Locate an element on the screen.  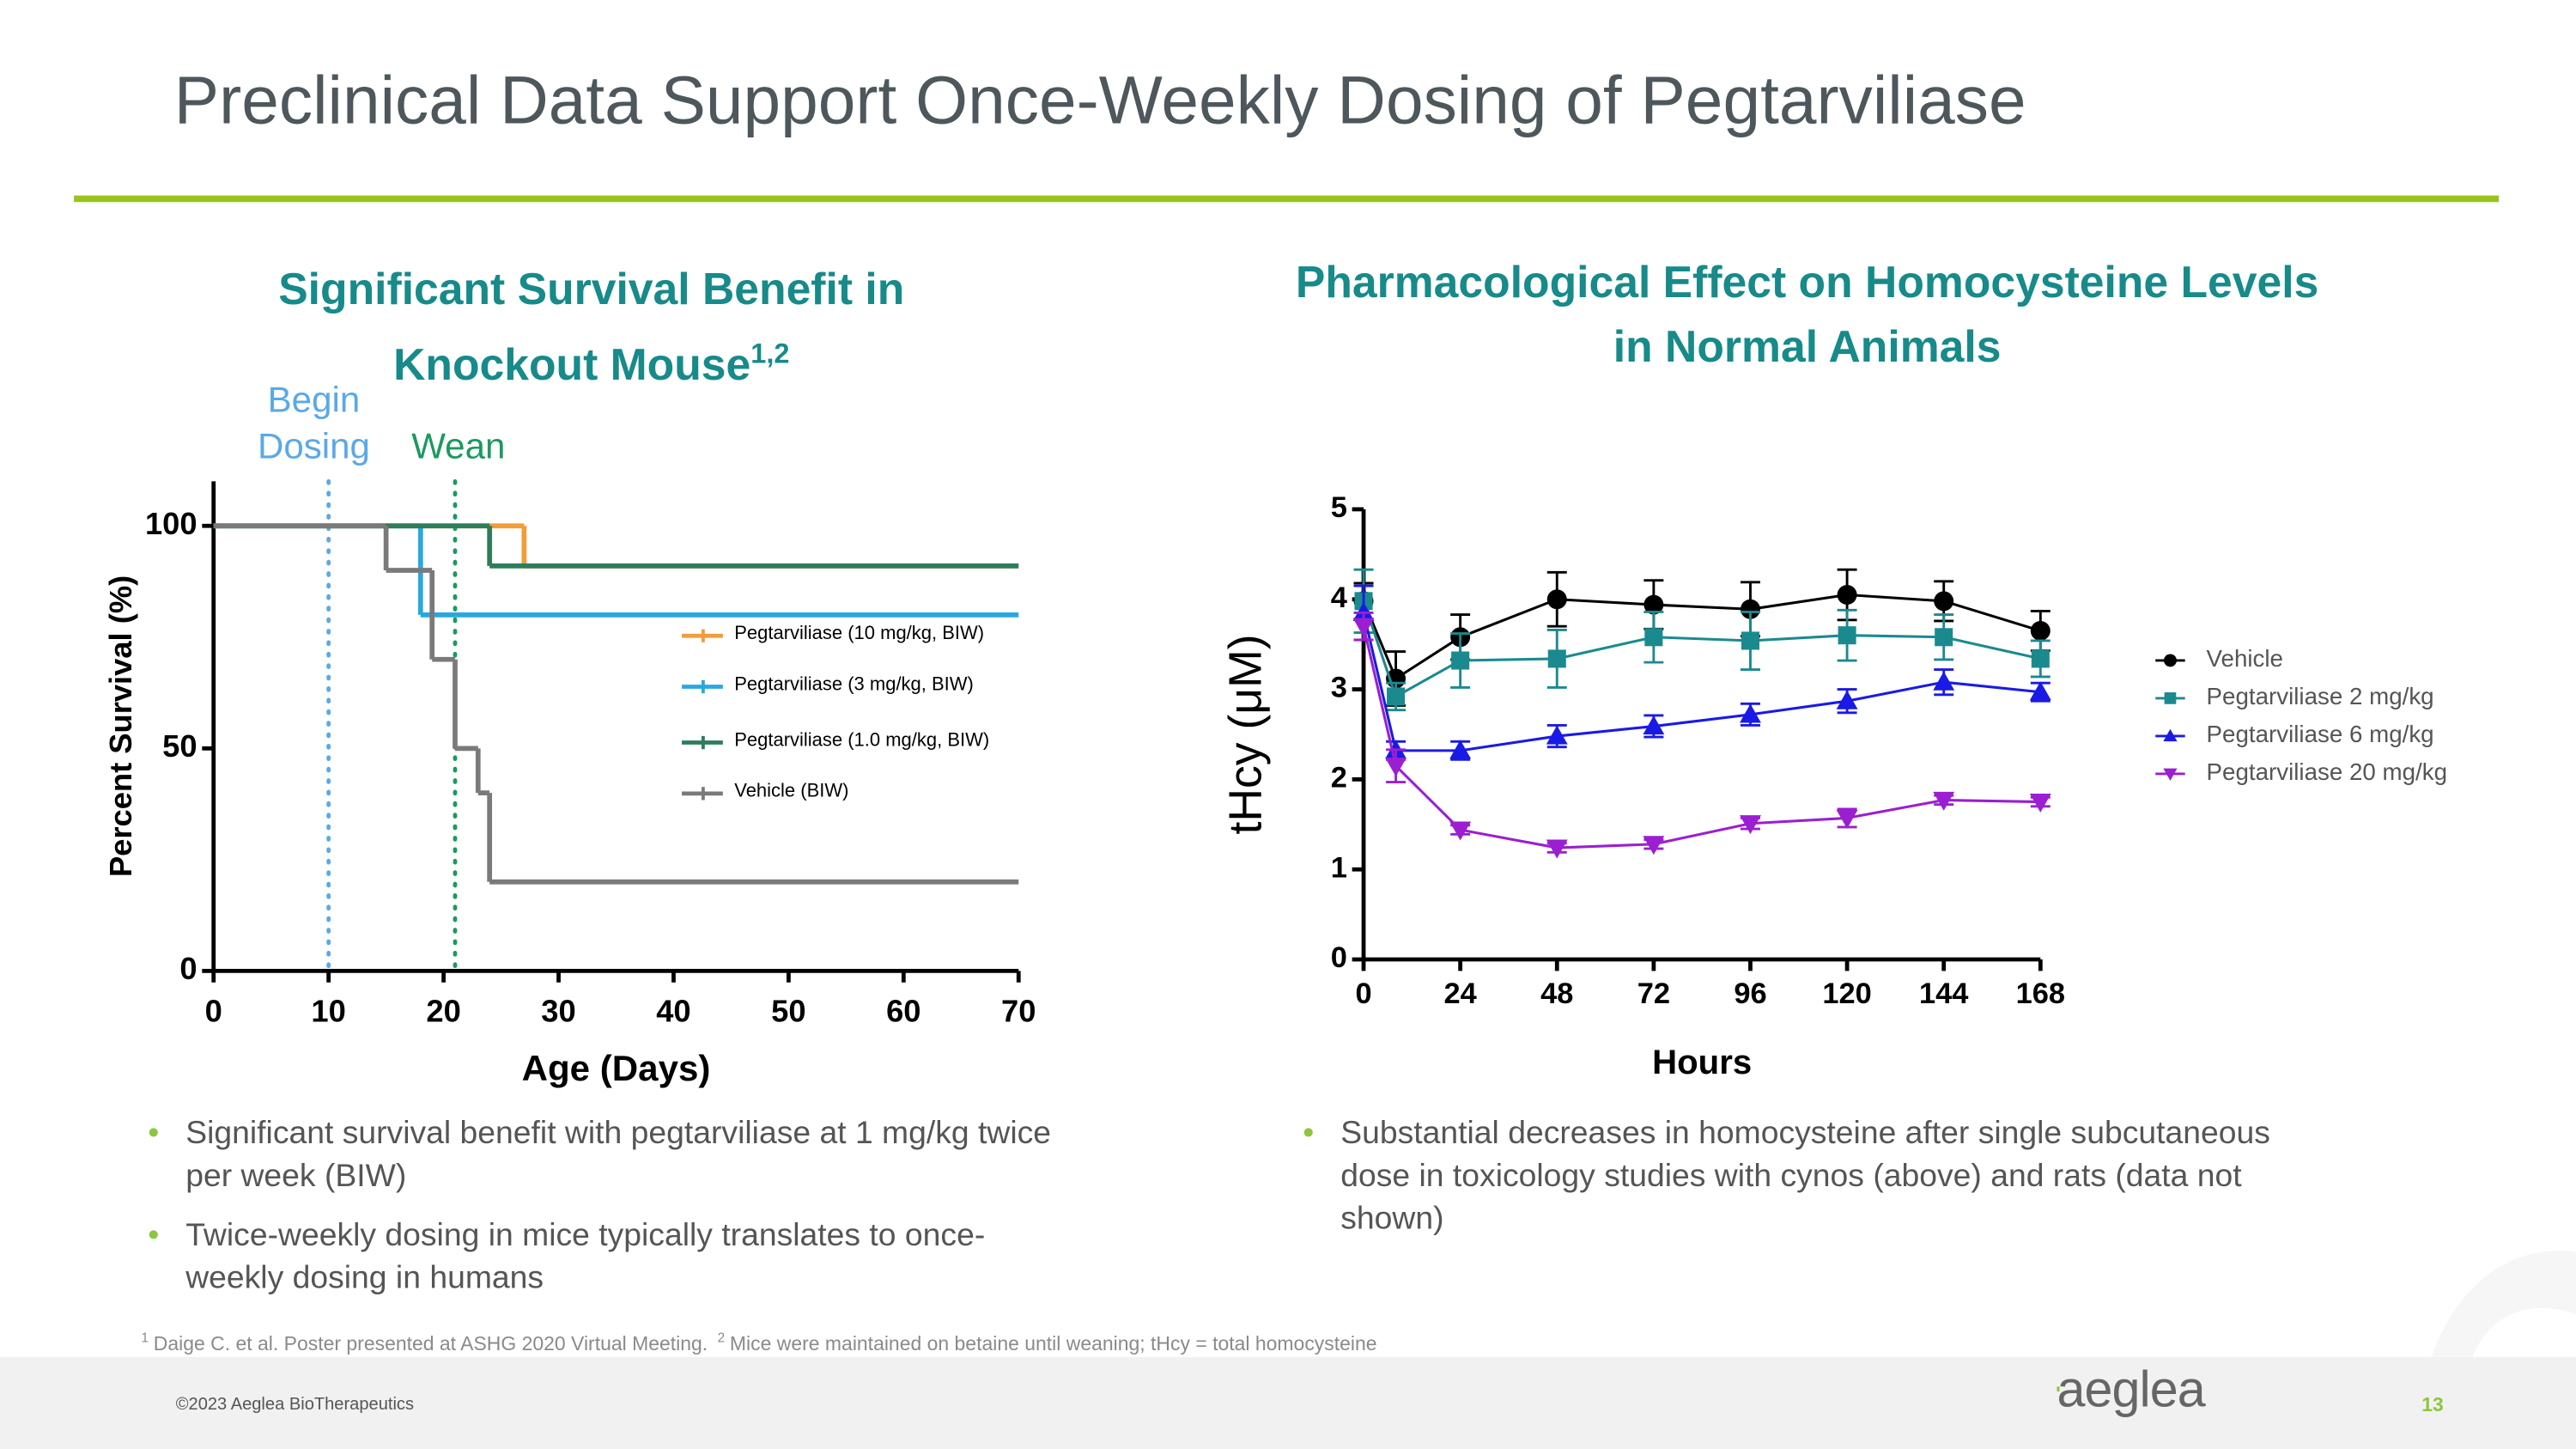
y-tick-label: 1 is located at coordinates (1339, 867).